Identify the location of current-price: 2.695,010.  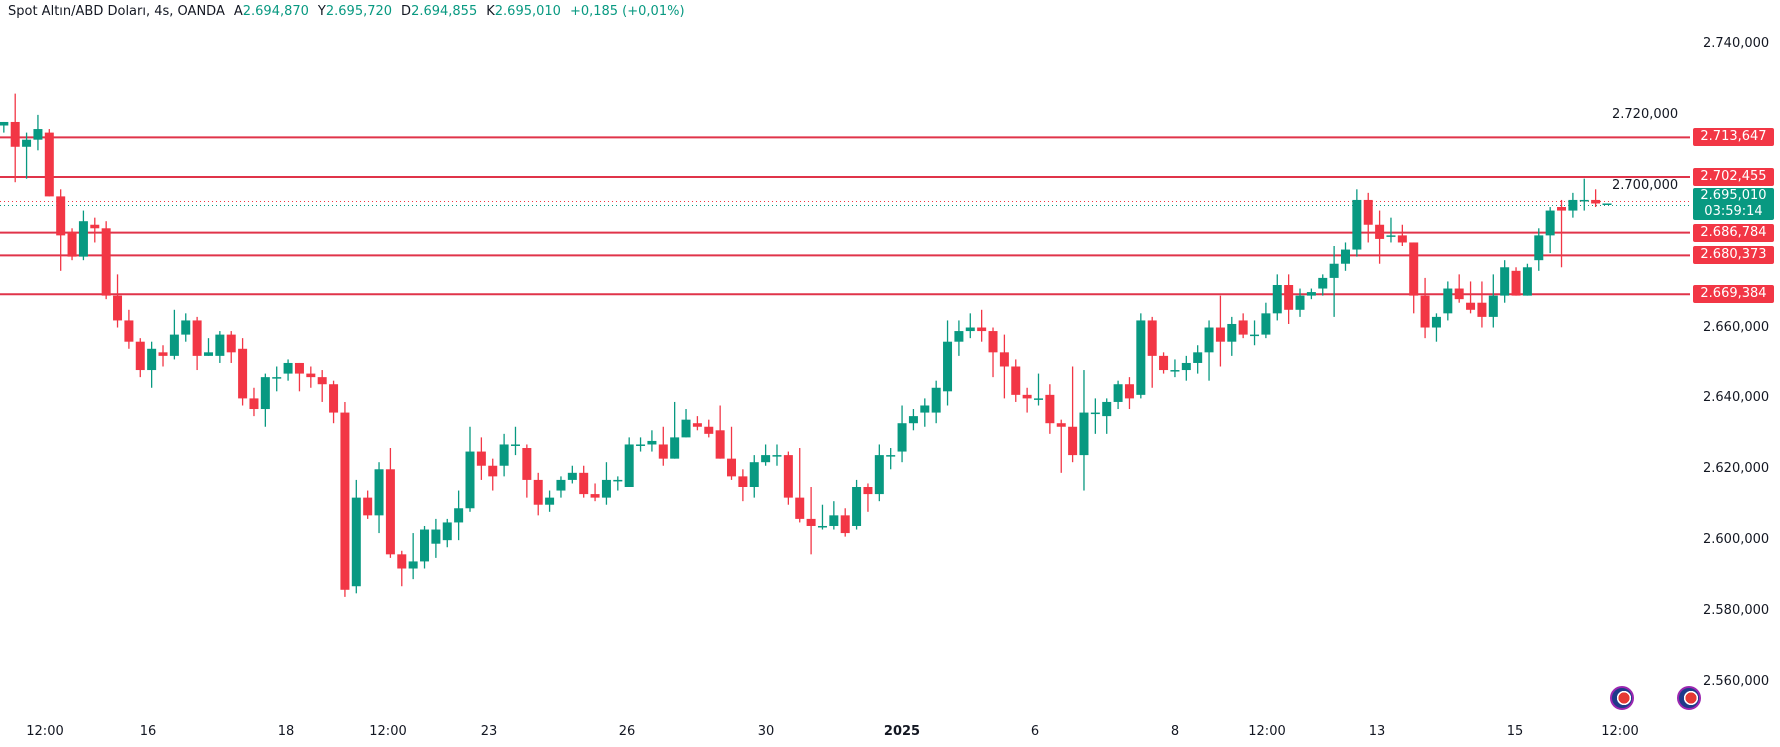
(1733, 196).